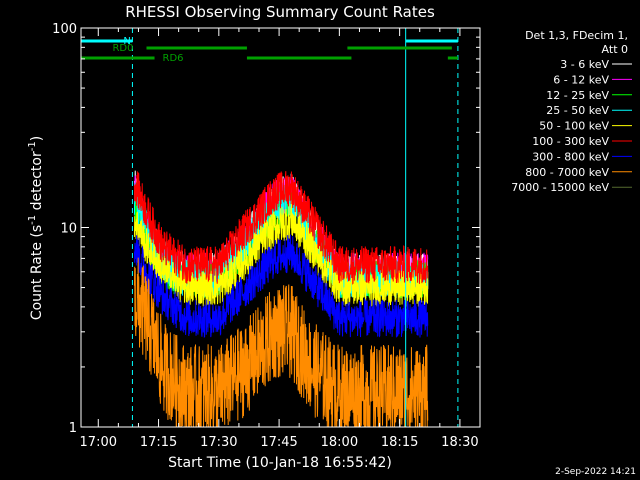  I want to click on legend-label: 300 - 800 keV, so click(570, 156).